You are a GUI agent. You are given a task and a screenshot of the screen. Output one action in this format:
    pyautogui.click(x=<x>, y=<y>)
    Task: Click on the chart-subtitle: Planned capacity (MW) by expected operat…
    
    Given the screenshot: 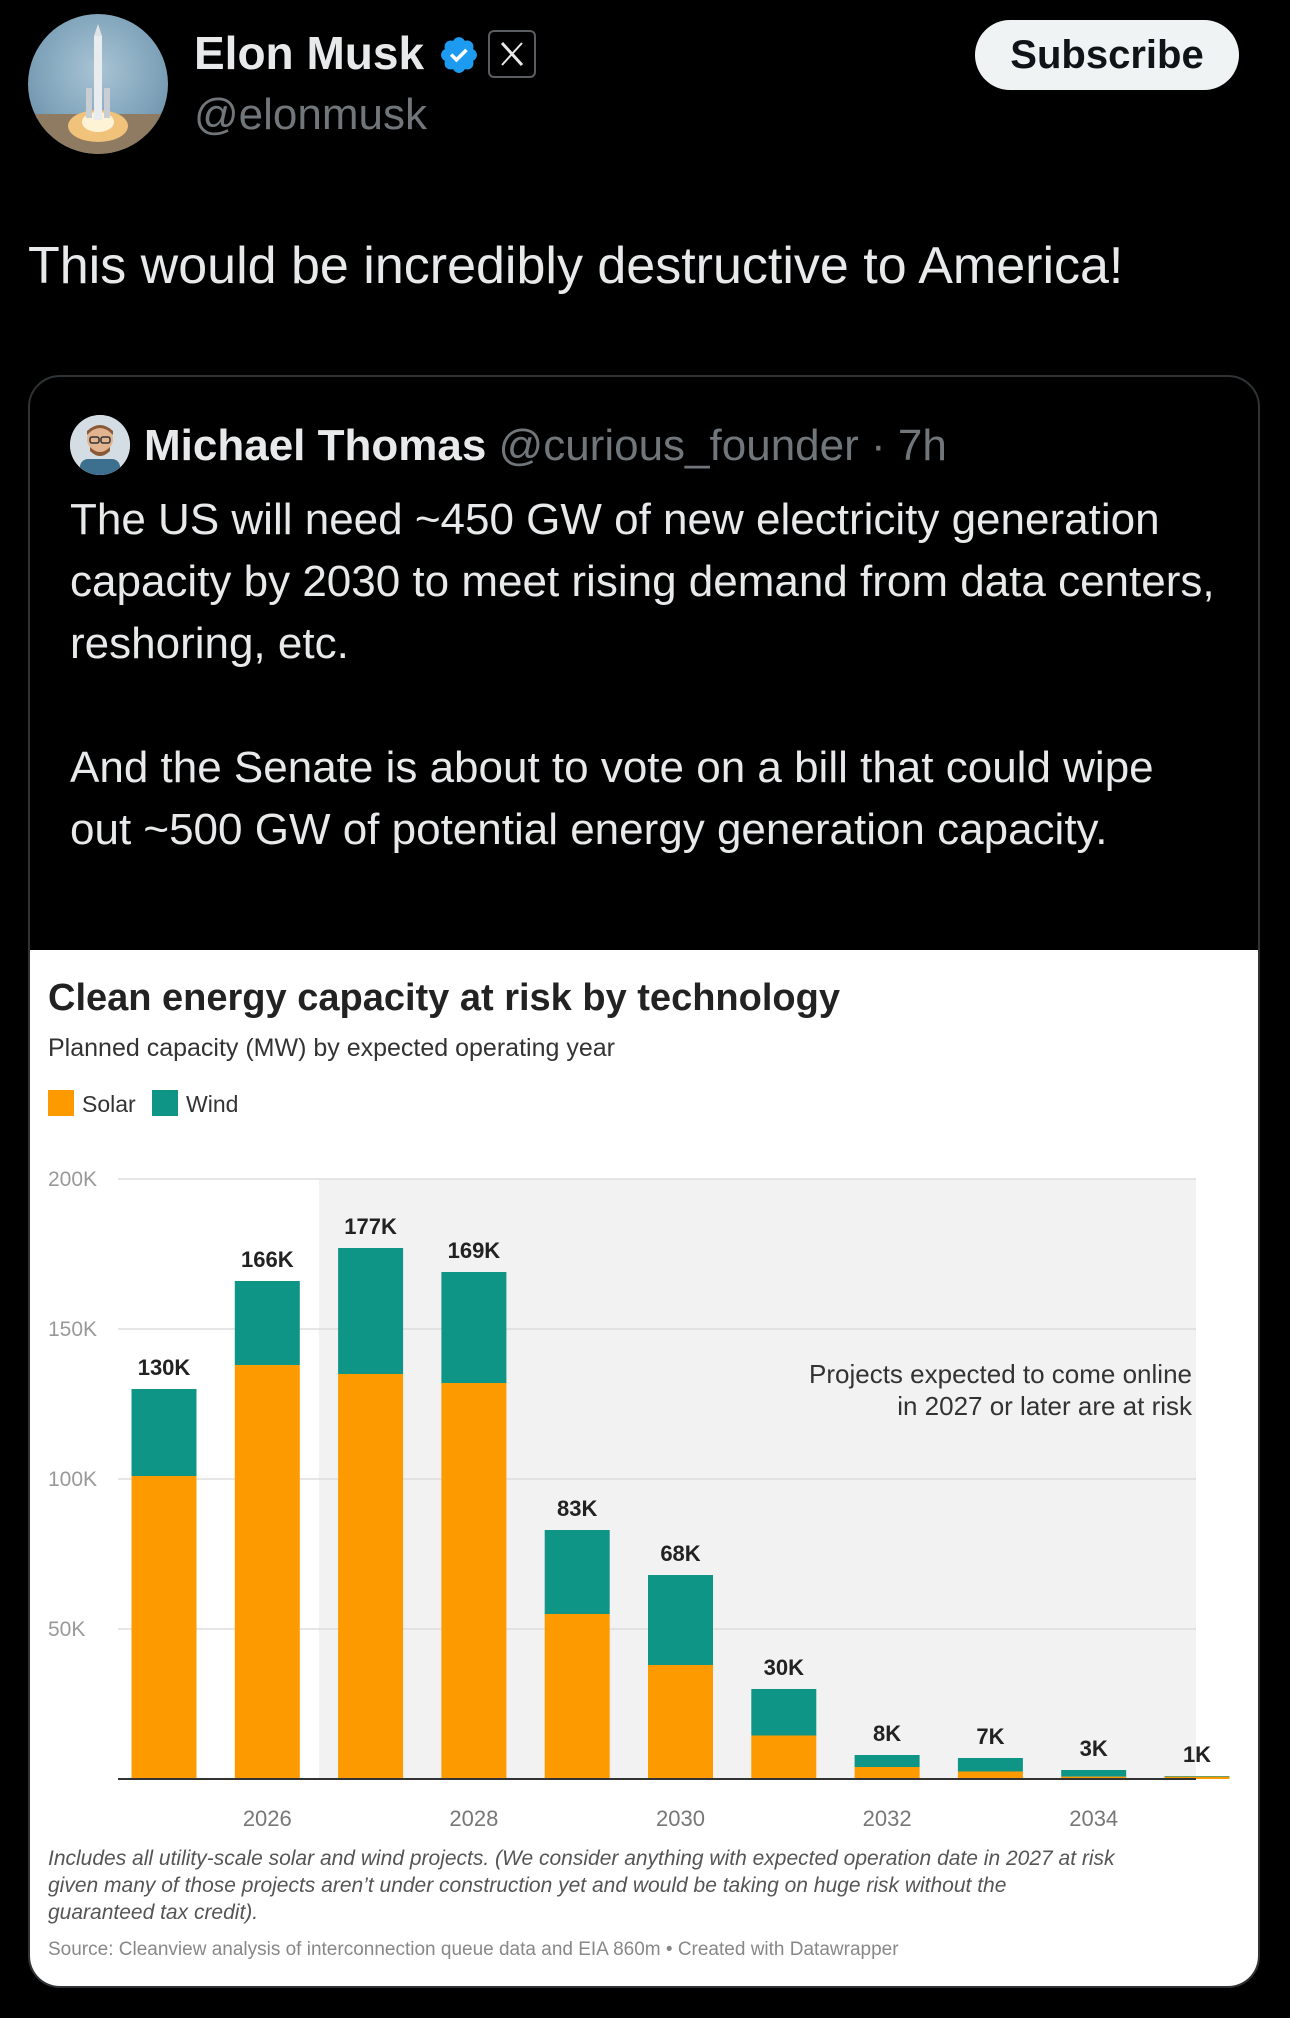 What is the action you would take?
    pyautogui.click(x=331, y=1048)
    